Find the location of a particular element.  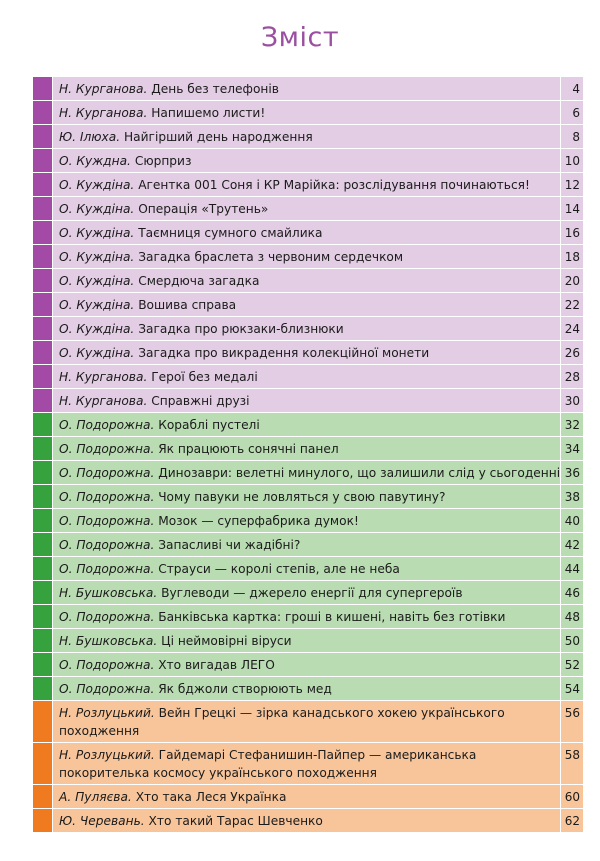

toc-entry-page: 8 is located at coordinates (572, 136).